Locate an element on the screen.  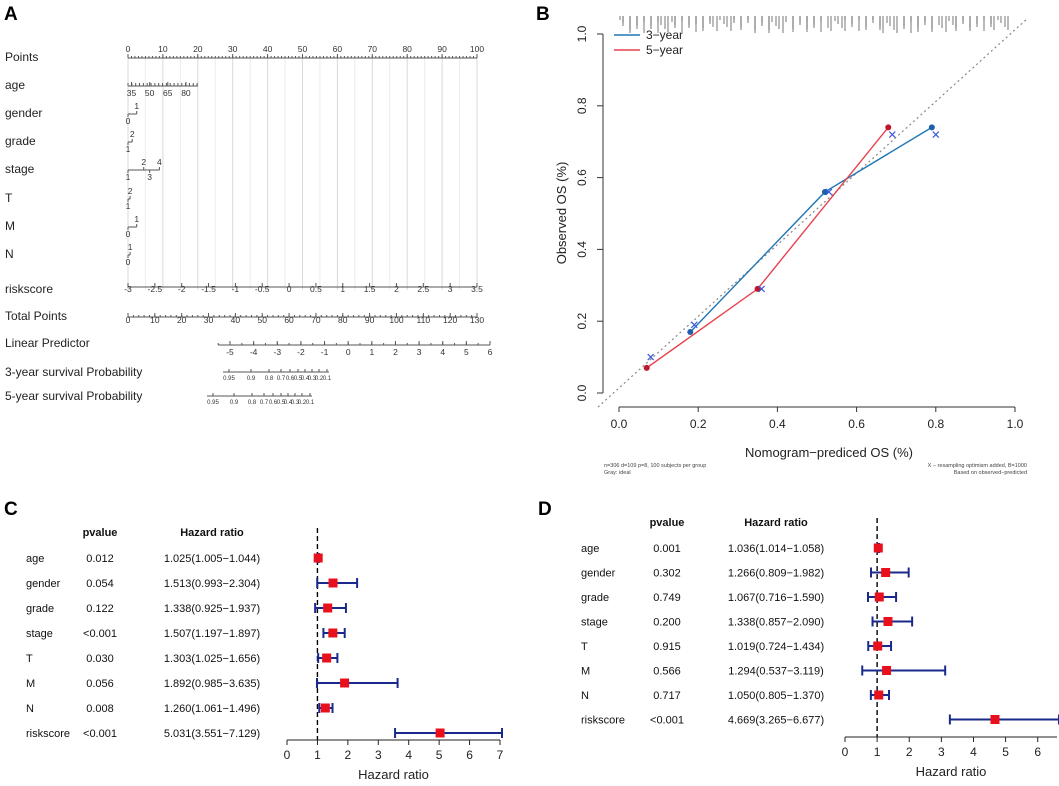
points-tick-label: 20 is located at coordinates (198, 49).